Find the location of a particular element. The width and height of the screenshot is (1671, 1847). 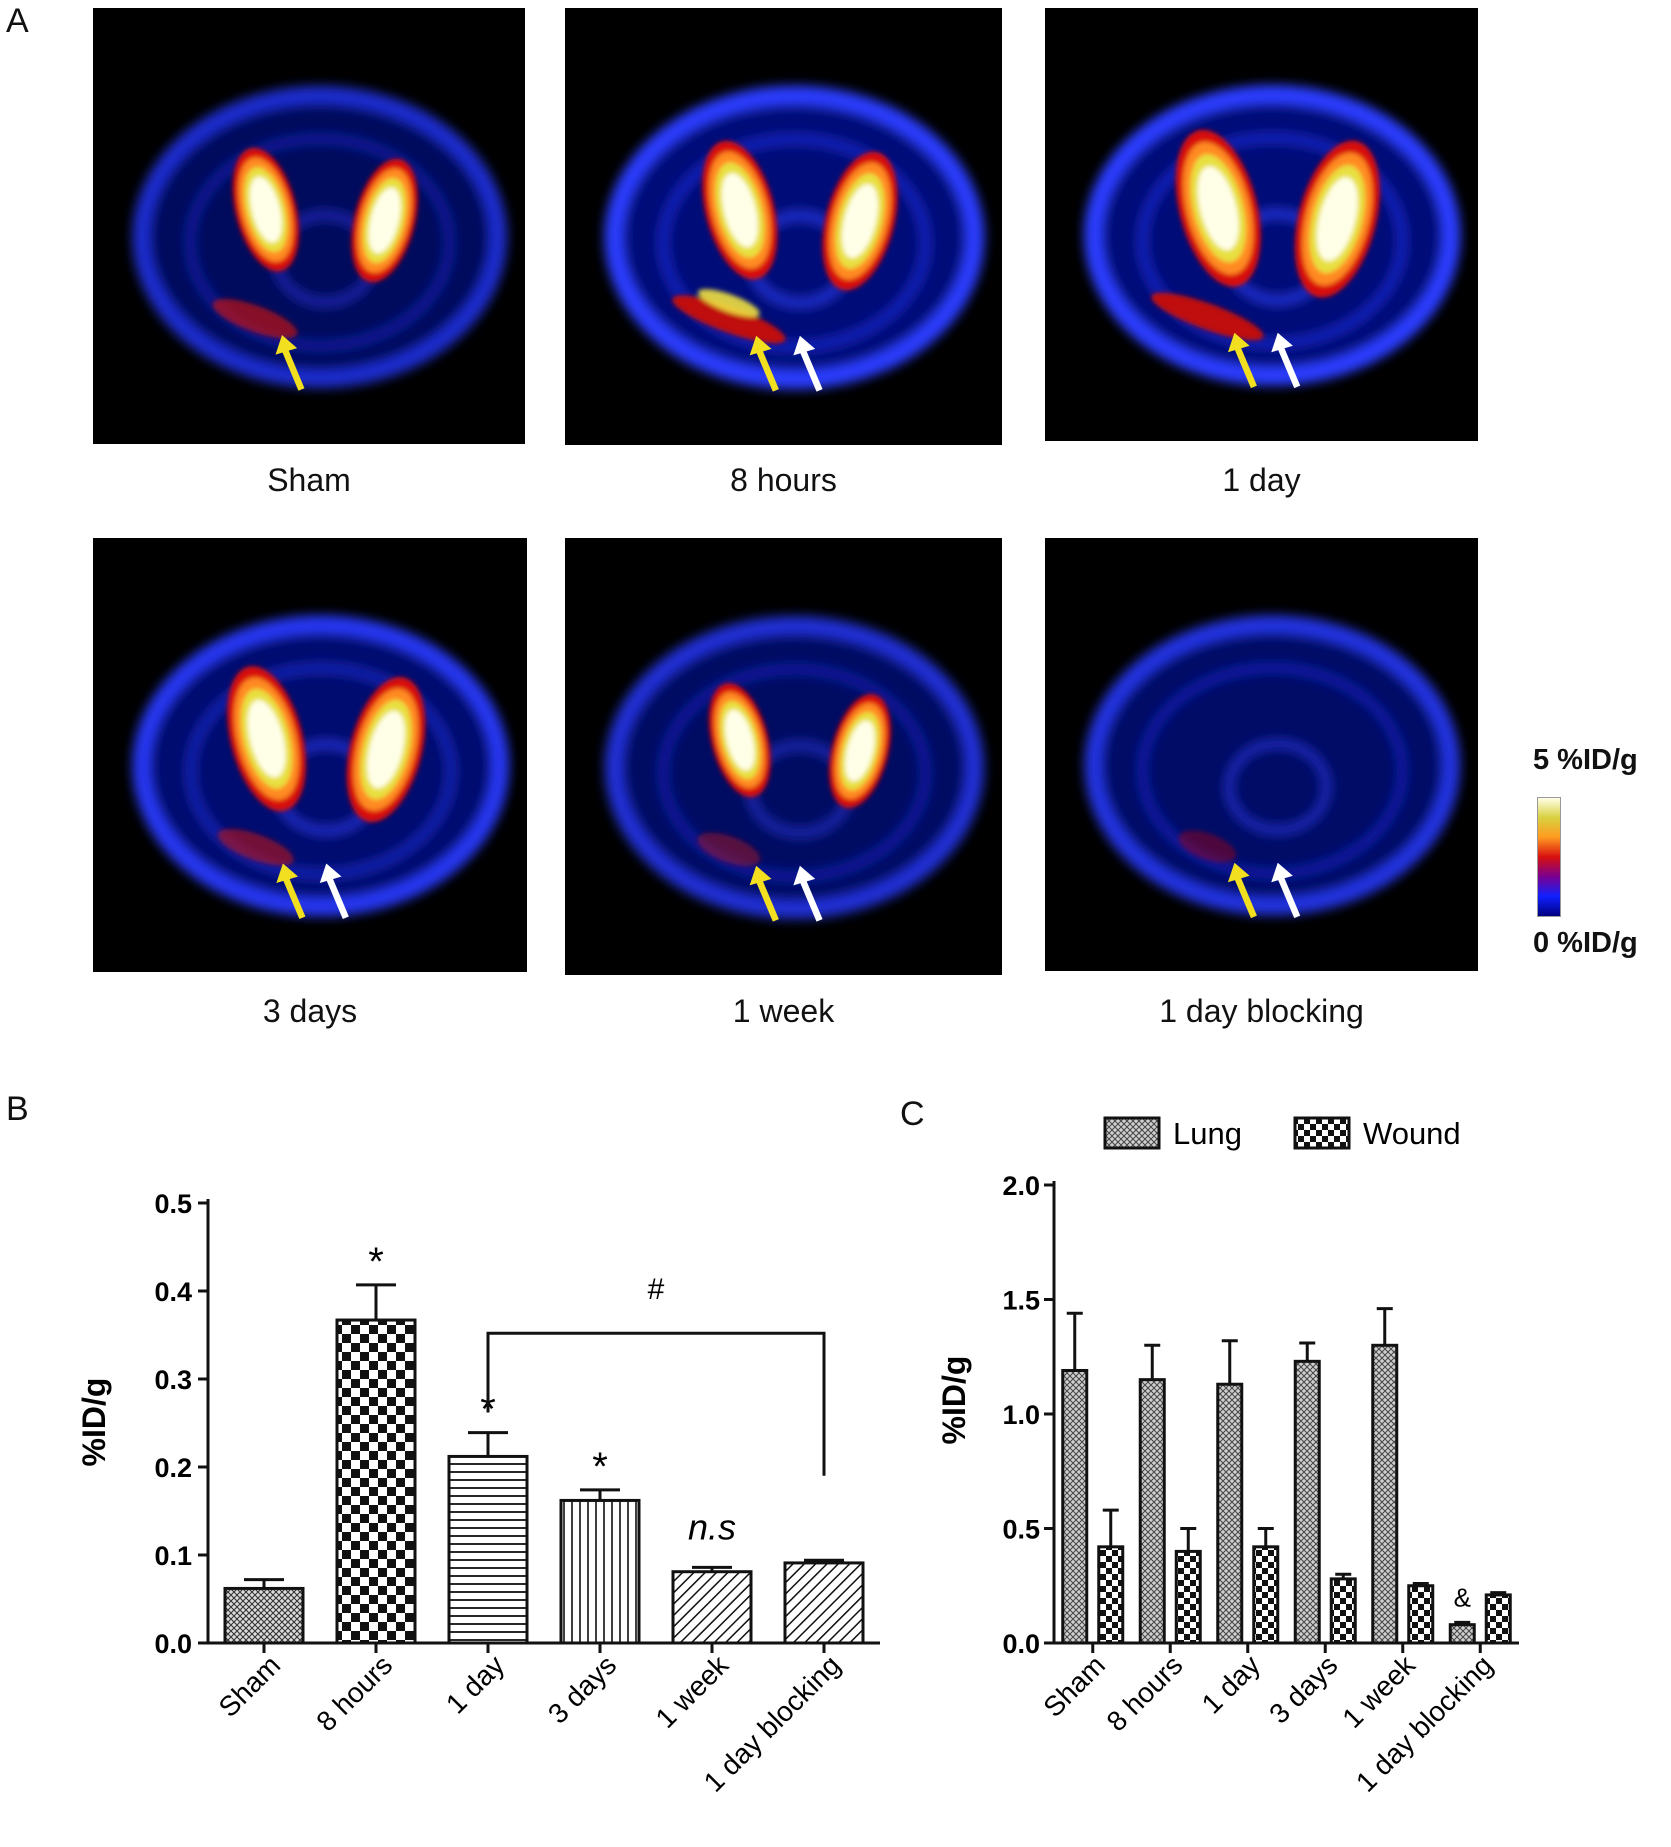

chart-c-xtick-label: 1 day blocking is located at coordinates (1424, 1723).